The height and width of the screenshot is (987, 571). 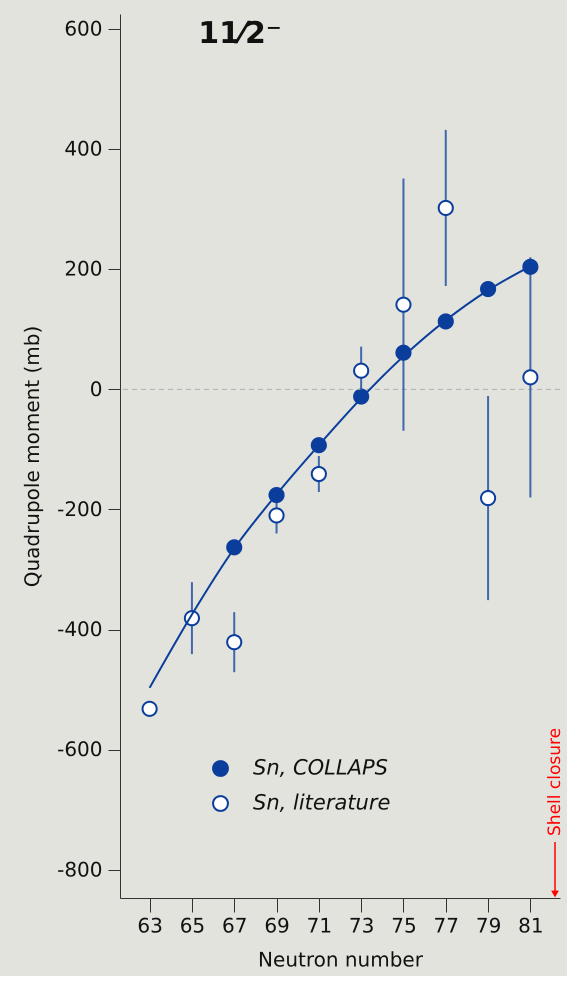 I want to click on y-axis-title: Quadrupole moment (mb), so click(x=32, y=457).